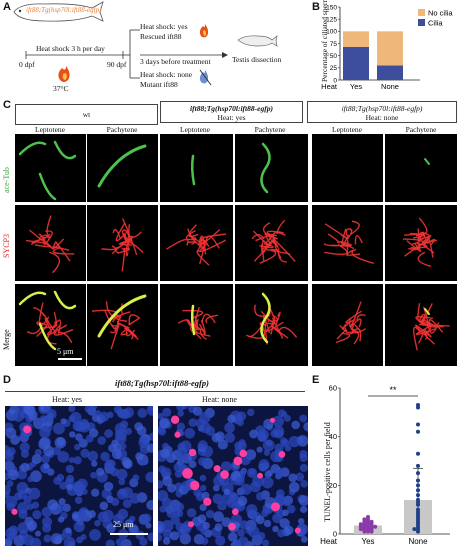 Image resolution: width=462 pixels, height=550 pixels. What do you see at coordinates (382, 108) in the screenshot?
I see `header-none-genotype: ift88;Tg(hsp70l:ift88-egfp)` at bounding box center [382, 108].